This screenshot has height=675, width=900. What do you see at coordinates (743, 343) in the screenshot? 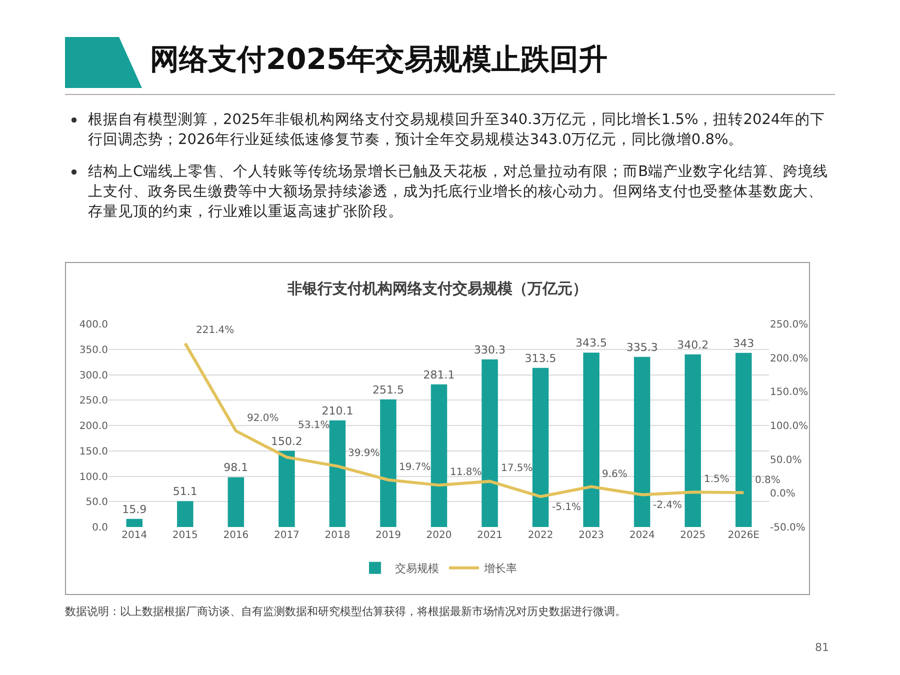
I see `data-label: 343` at bounding box center [743, 343].